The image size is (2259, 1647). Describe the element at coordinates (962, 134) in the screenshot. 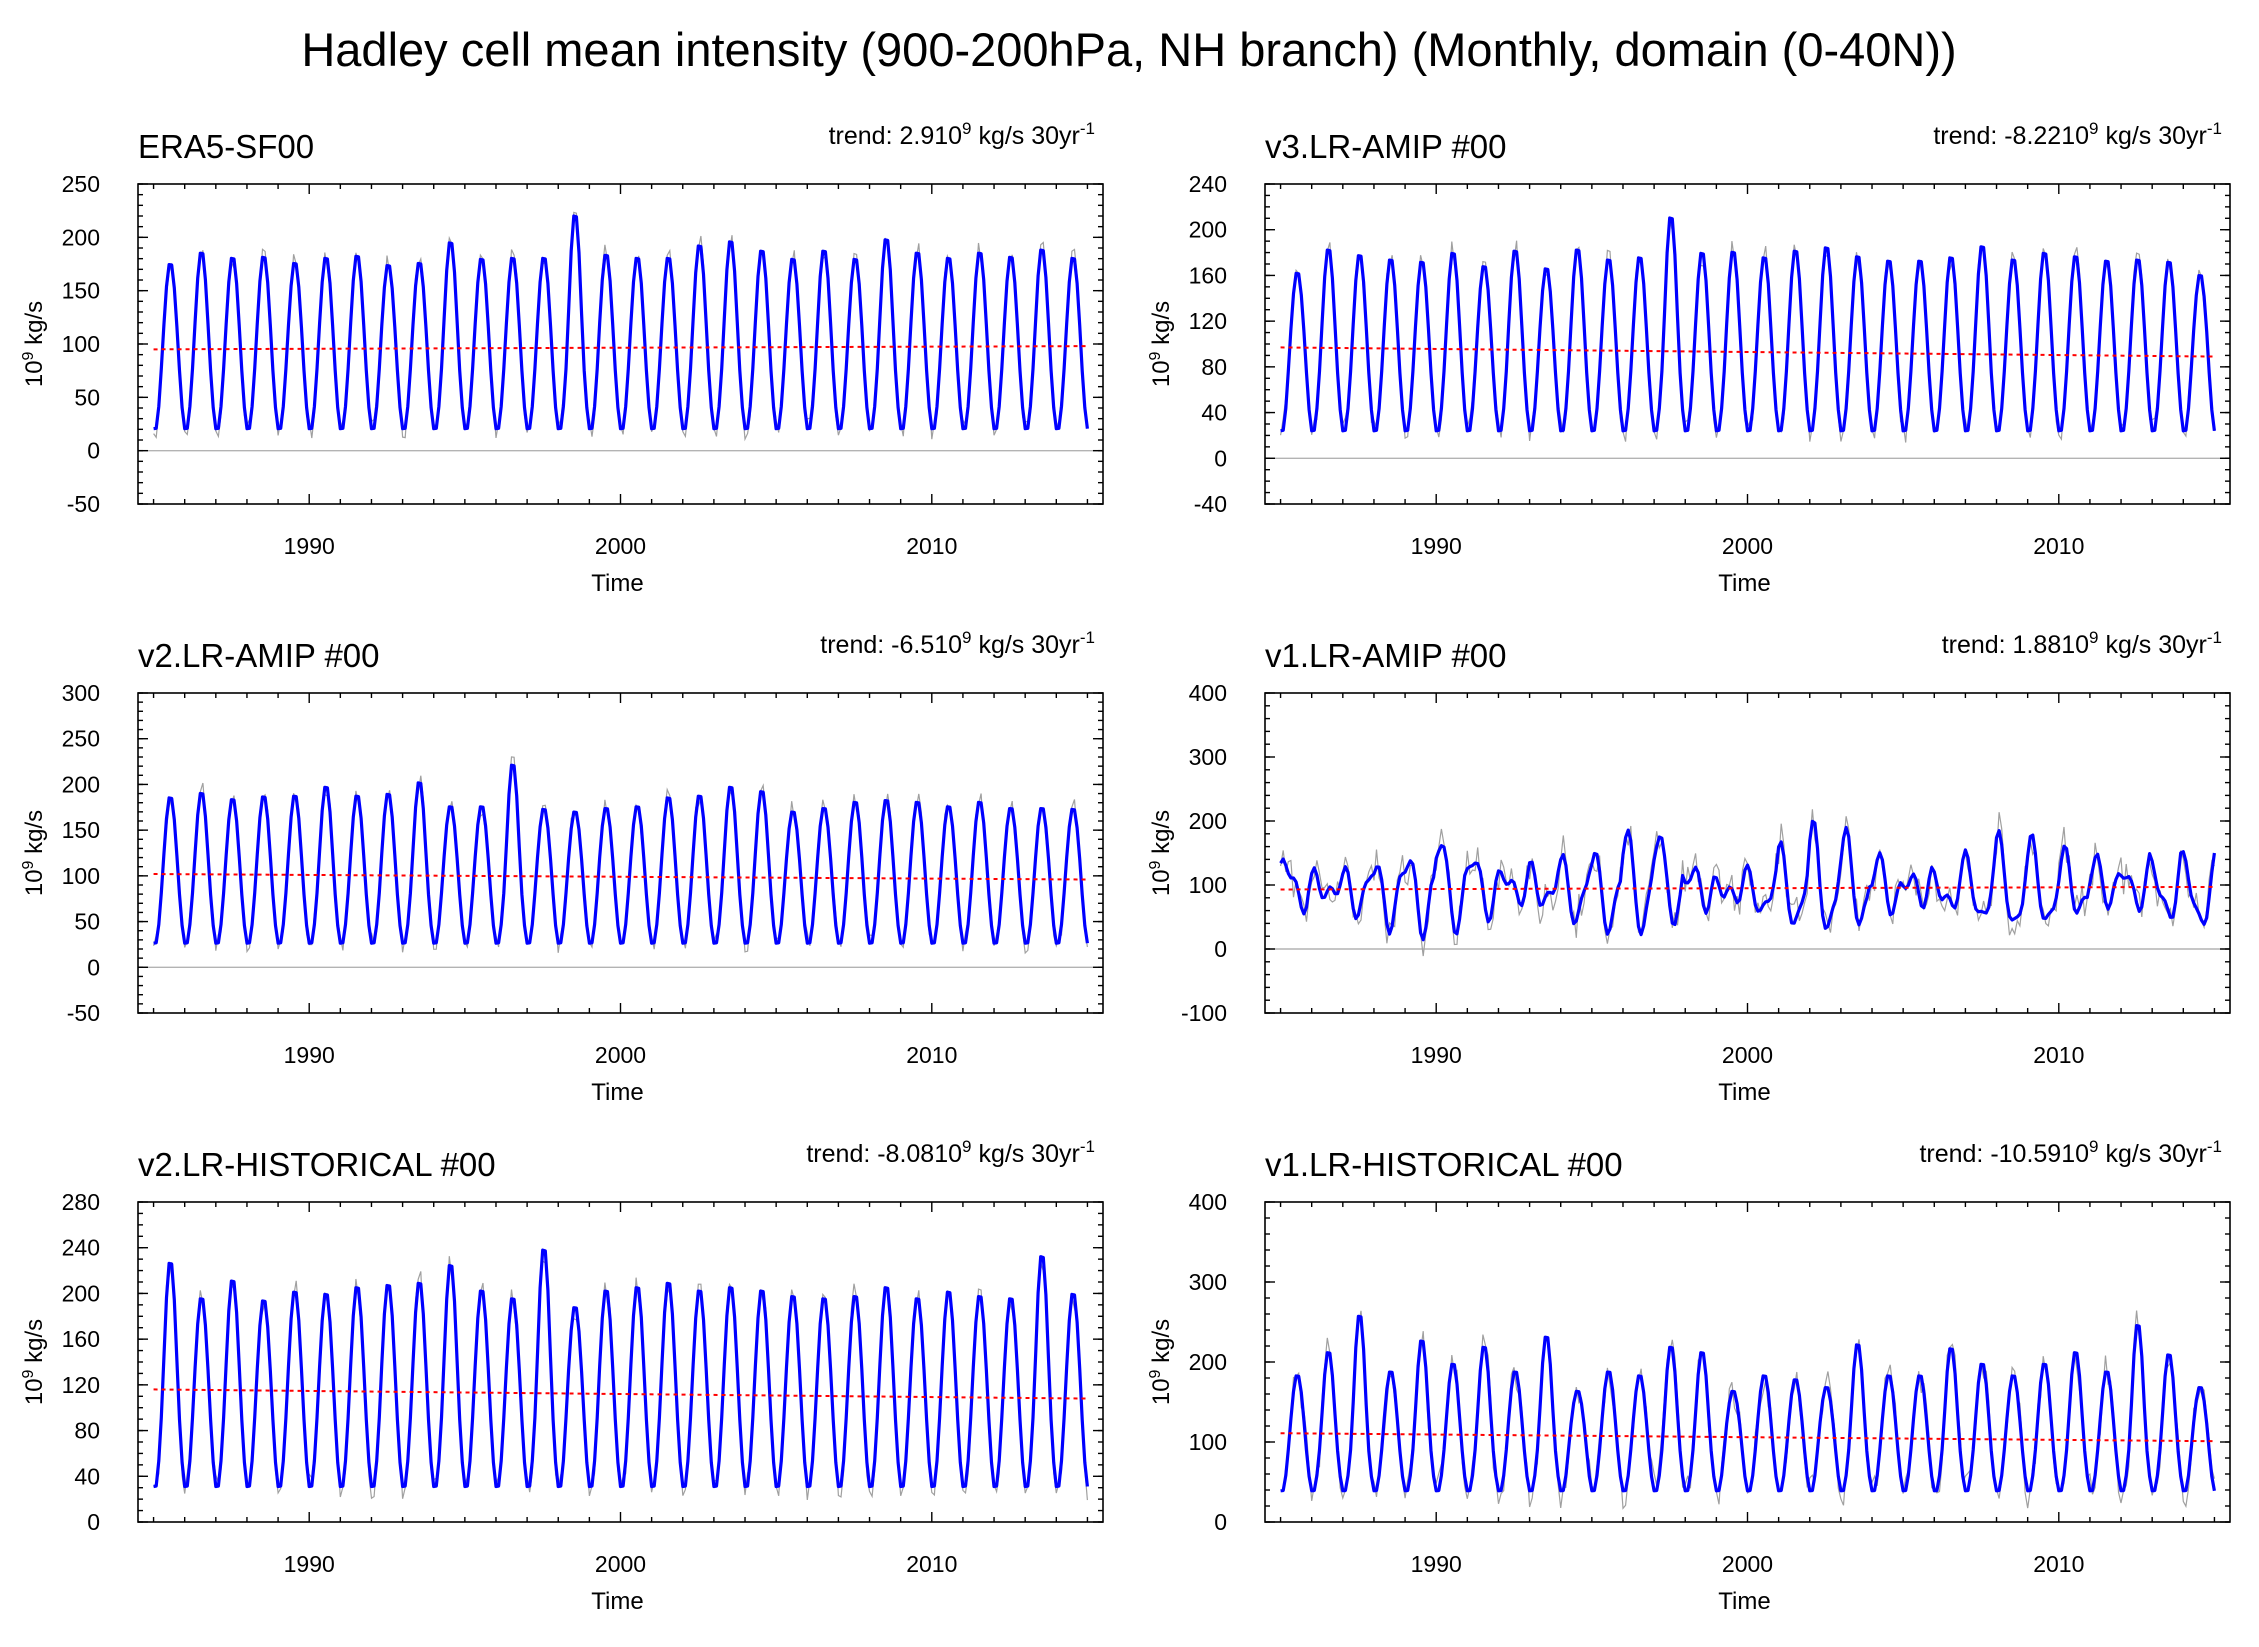

I see `trend-label: trend: 2.9109 kg/s 30yr-1` at that location.